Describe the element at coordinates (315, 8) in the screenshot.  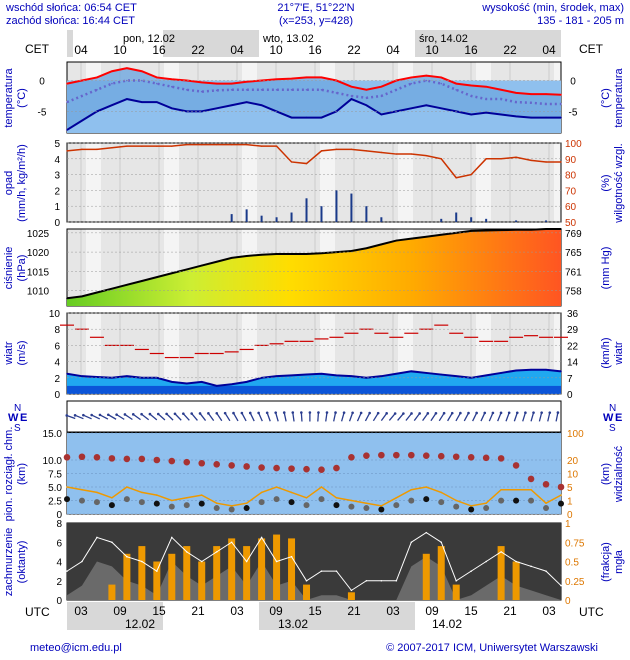
I see `coords-text: 21°7'E, 51°22'N` at that location.